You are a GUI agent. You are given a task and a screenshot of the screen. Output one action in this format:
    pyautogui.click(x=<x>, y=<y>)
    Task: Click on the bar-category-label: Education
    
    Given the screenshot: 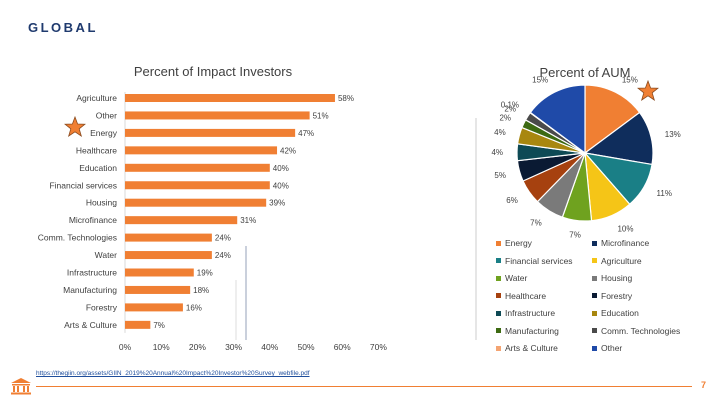 What is the action you would take?
    pyautogui.click(x=98, y=168)
    